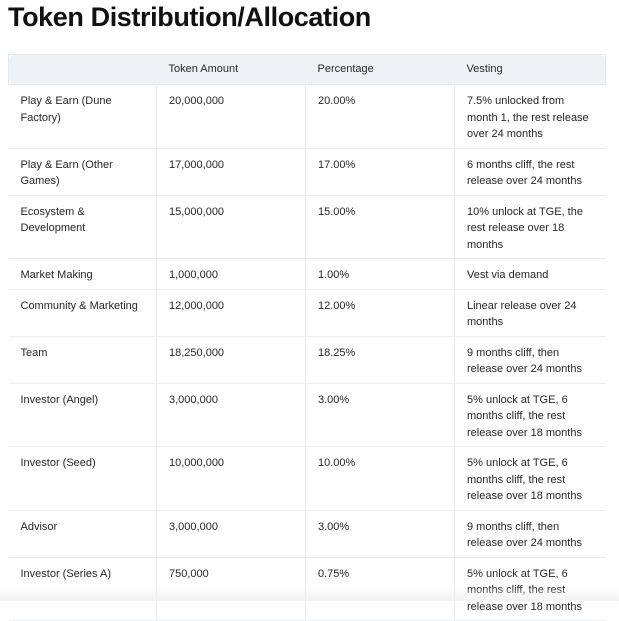 The width and height of the screenshot is (619, 621). Describe the element at coordinates (82, 478) in the screenshot. I see `cell-category: Investor (Seed)` at that location.